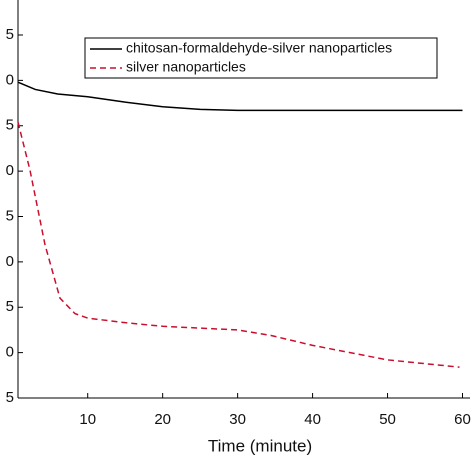  What do you see at coordinates (387, 419) in the screenshot?
I see `x-tick-label: 50` at bounding box center [387, 419].